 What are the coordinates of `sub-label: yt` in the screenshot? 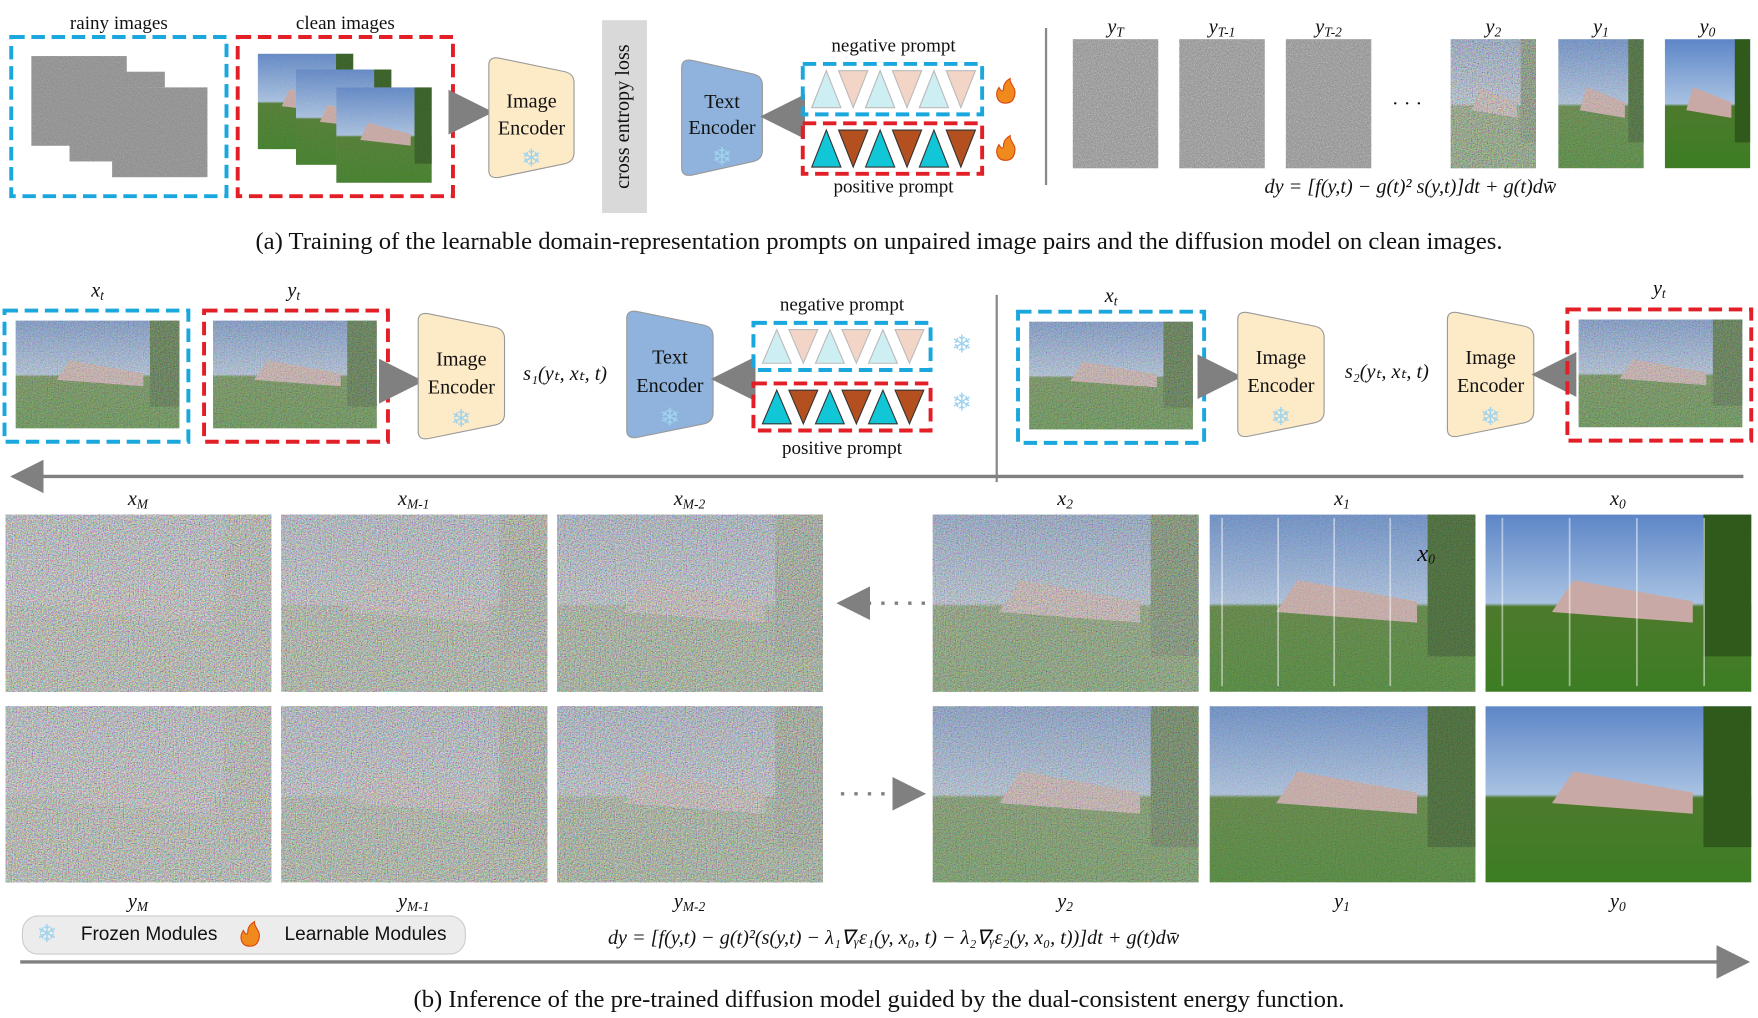 It's located at (292, 291).